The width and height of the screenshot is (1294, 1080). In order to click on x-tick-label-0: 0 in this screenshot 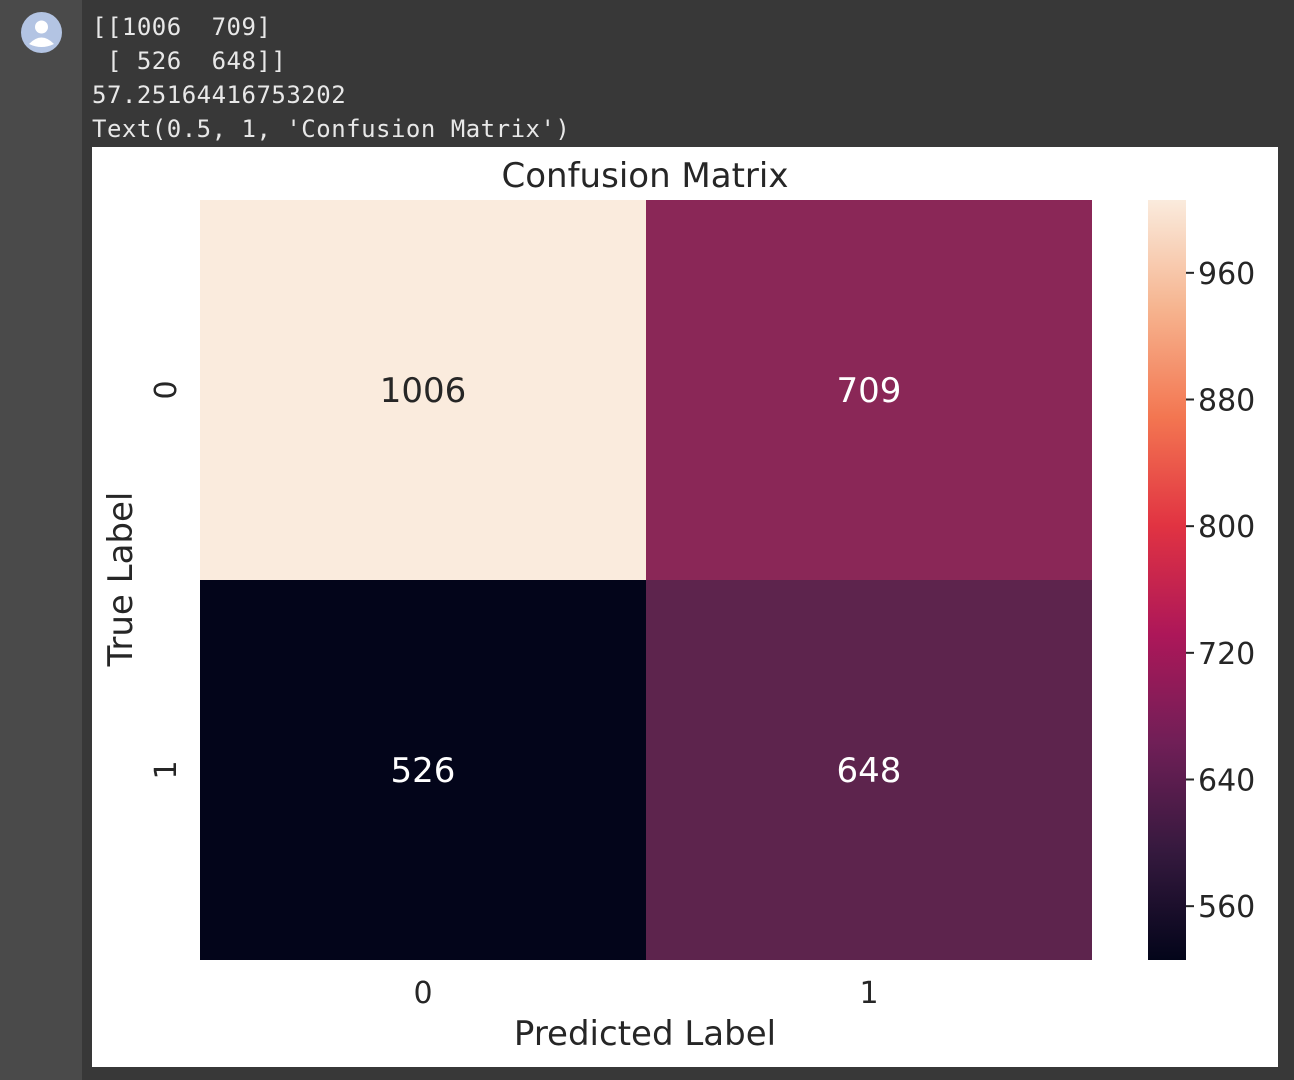, I will do `click(422, 993)`.